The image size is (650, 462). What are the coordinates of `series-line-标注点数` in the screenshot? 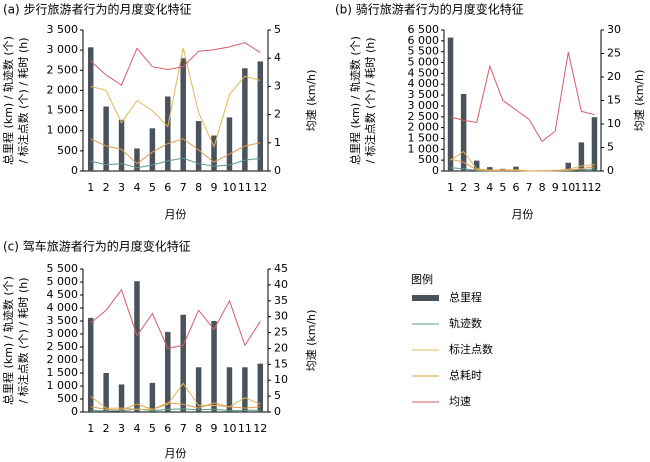 It's located at (522, 161).